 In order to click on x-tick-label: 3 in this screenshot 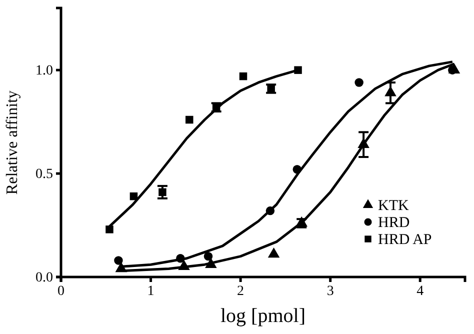, I will do `click(330, 291)`.